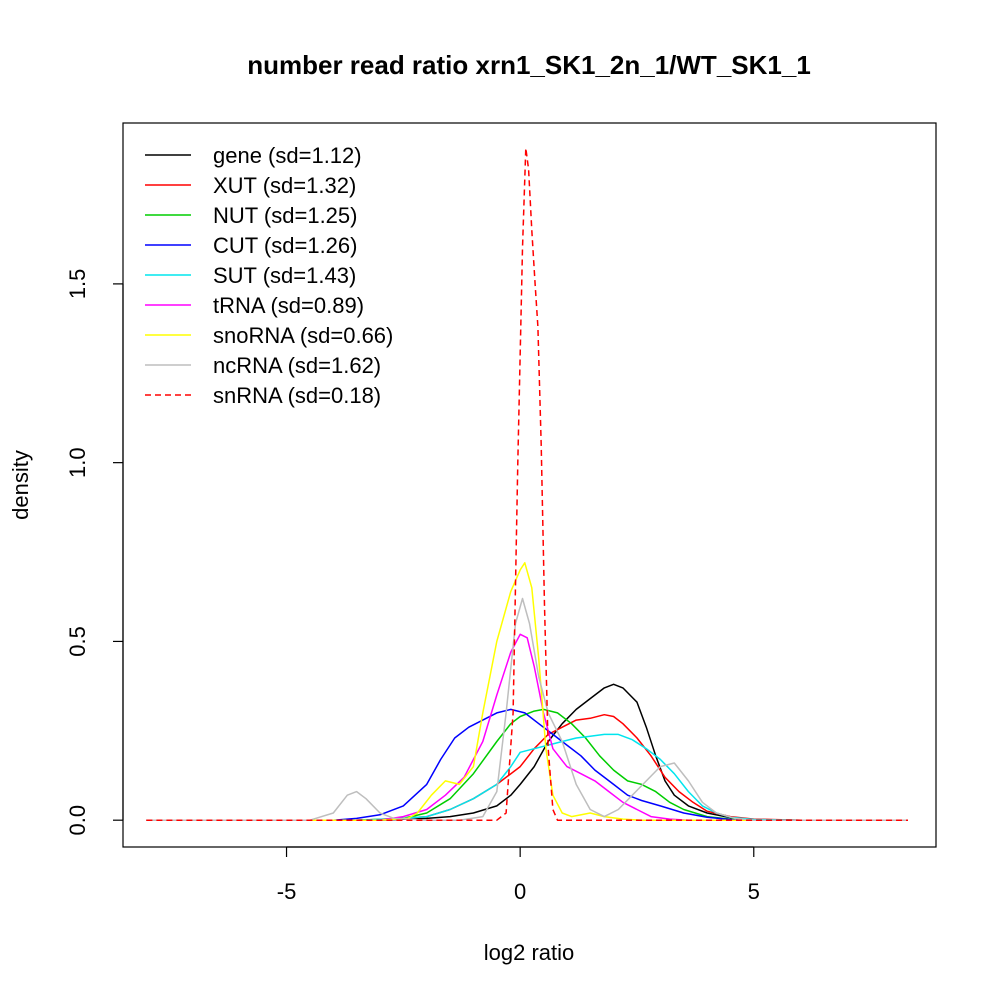 This screenshot has height=1000, width=1000. I want to click on y-tick-label: 1.0, so click(77, 462).